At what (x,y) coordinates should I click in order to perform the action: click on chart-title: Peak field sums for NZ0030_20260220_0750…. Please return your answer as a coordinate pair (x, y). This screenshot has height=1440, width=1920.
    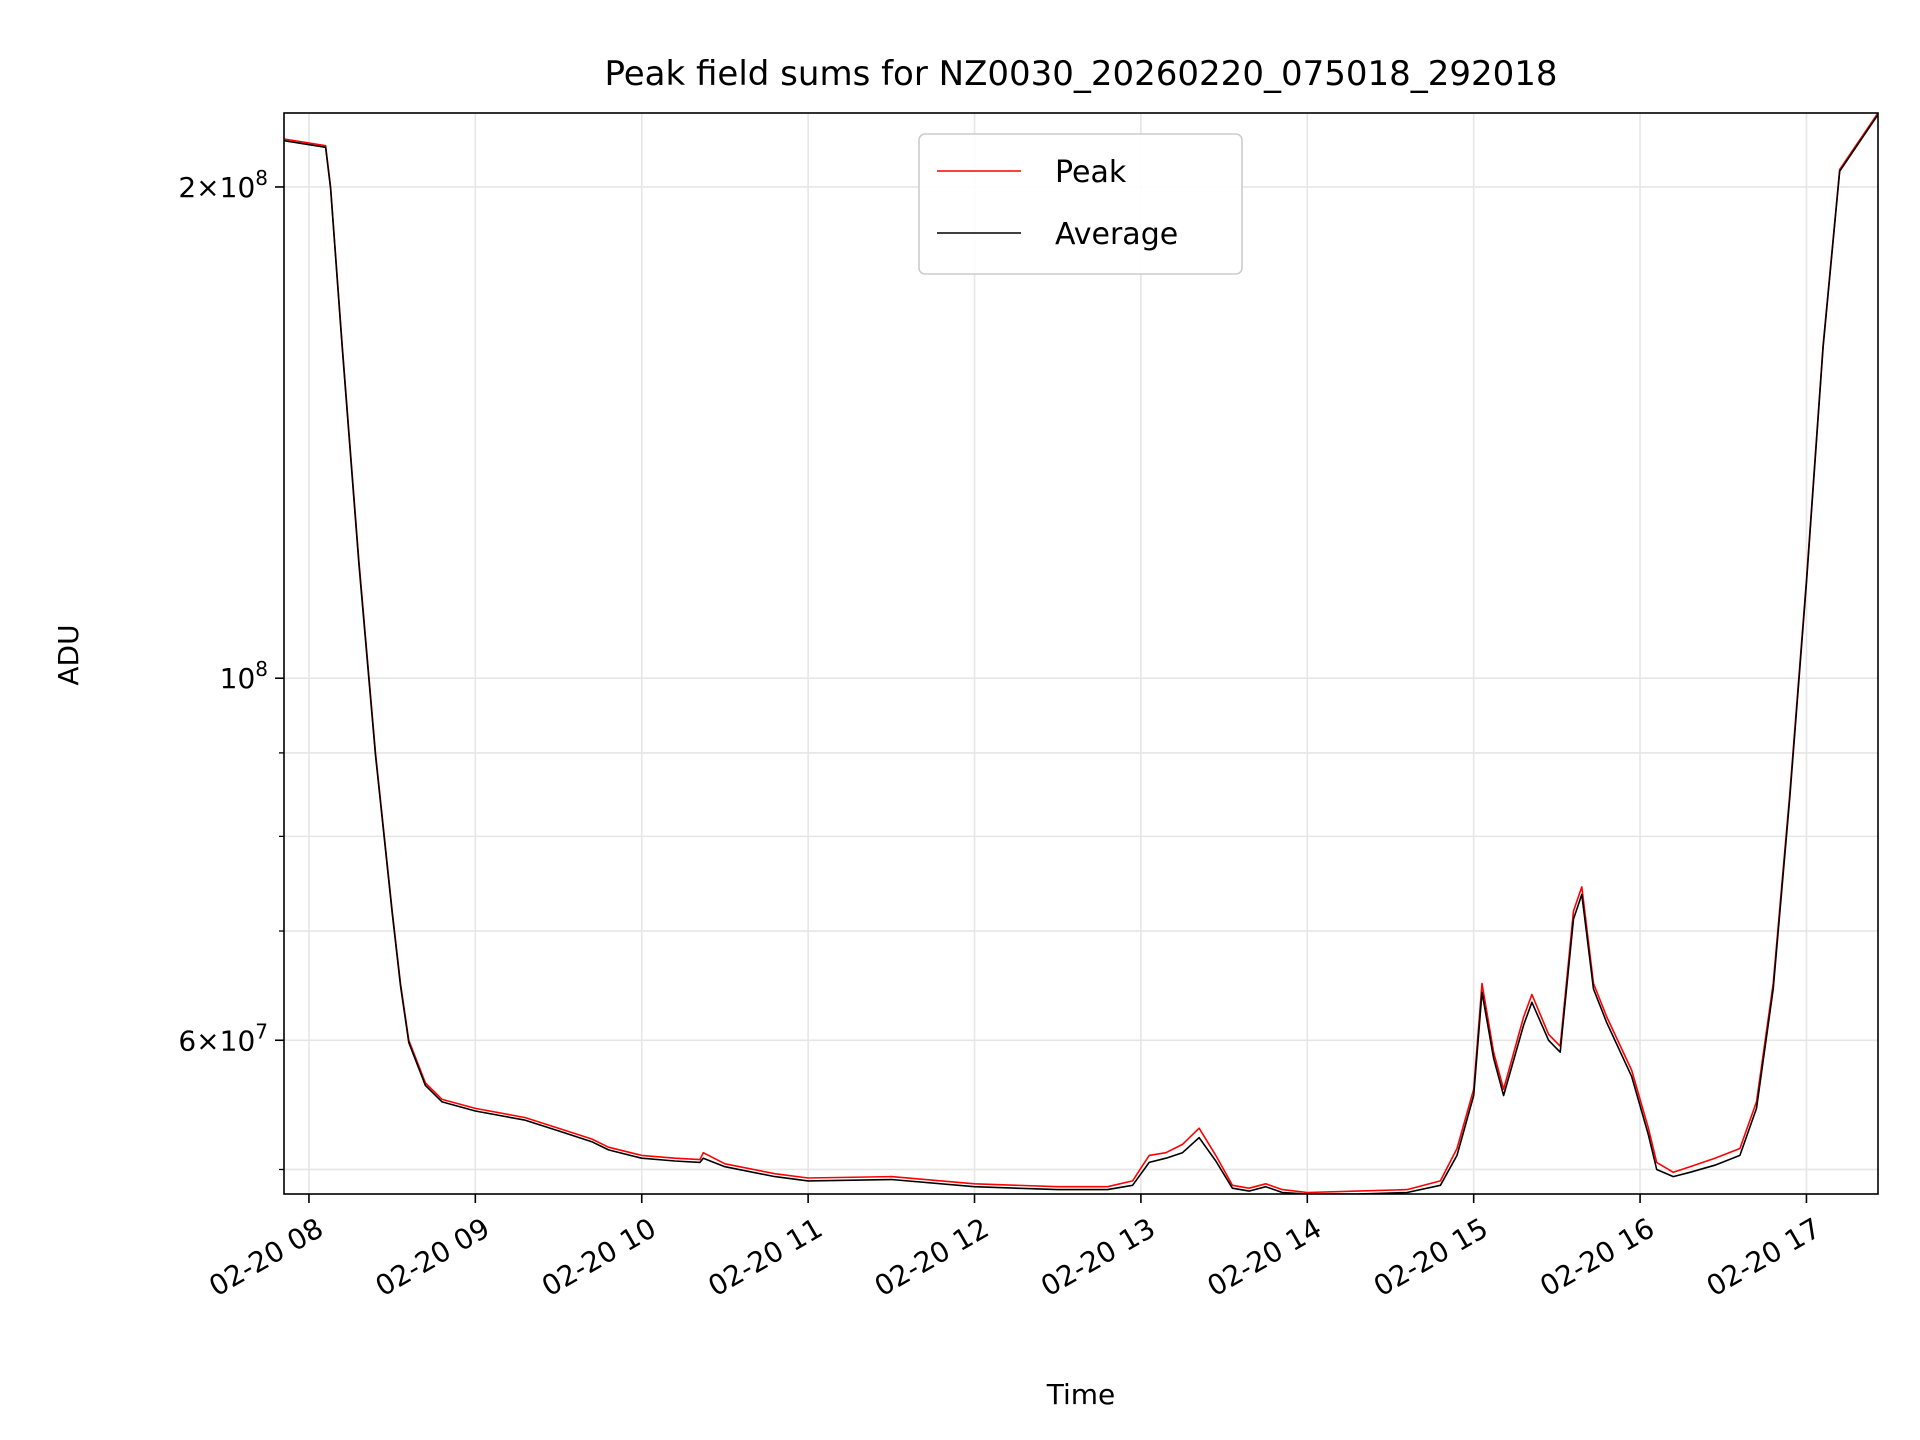
    Looking at the image, I should click on (1080, 74).